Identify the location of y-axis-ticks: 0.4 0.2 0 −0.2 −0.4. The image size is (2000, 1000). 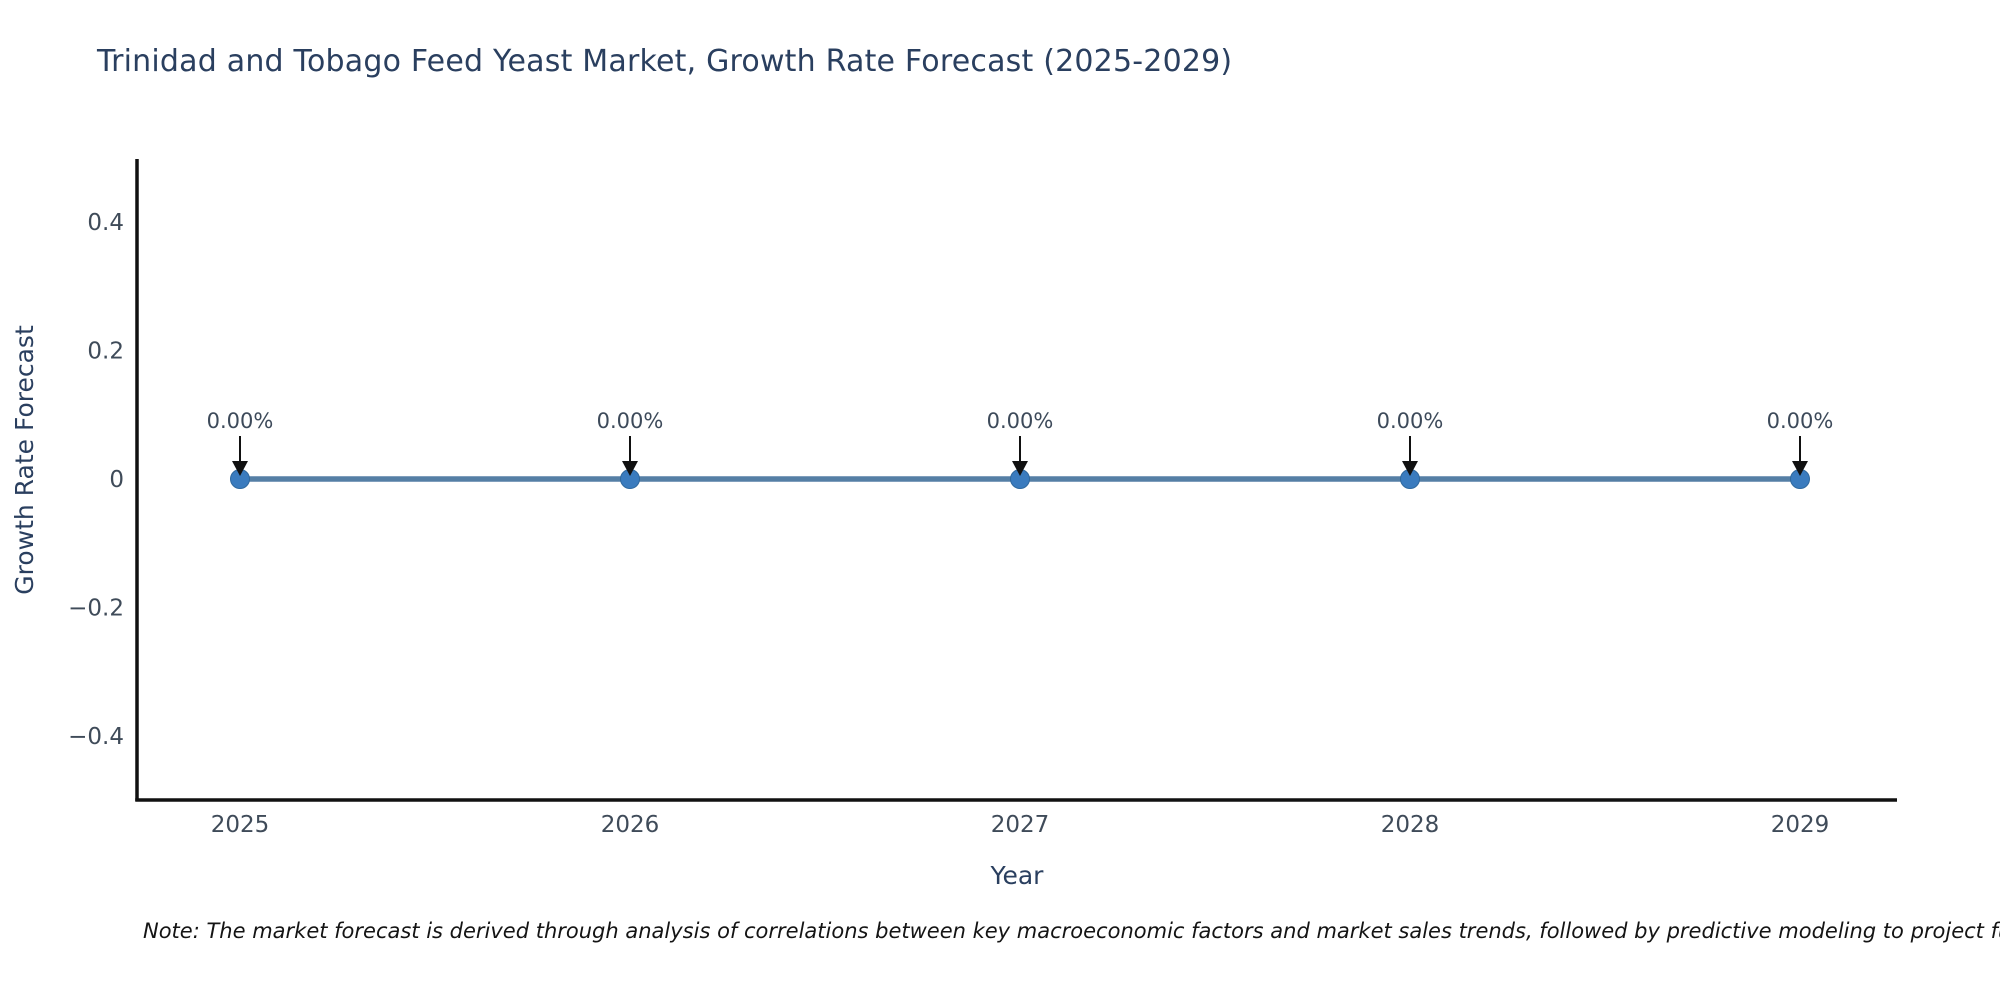
(96, 480).